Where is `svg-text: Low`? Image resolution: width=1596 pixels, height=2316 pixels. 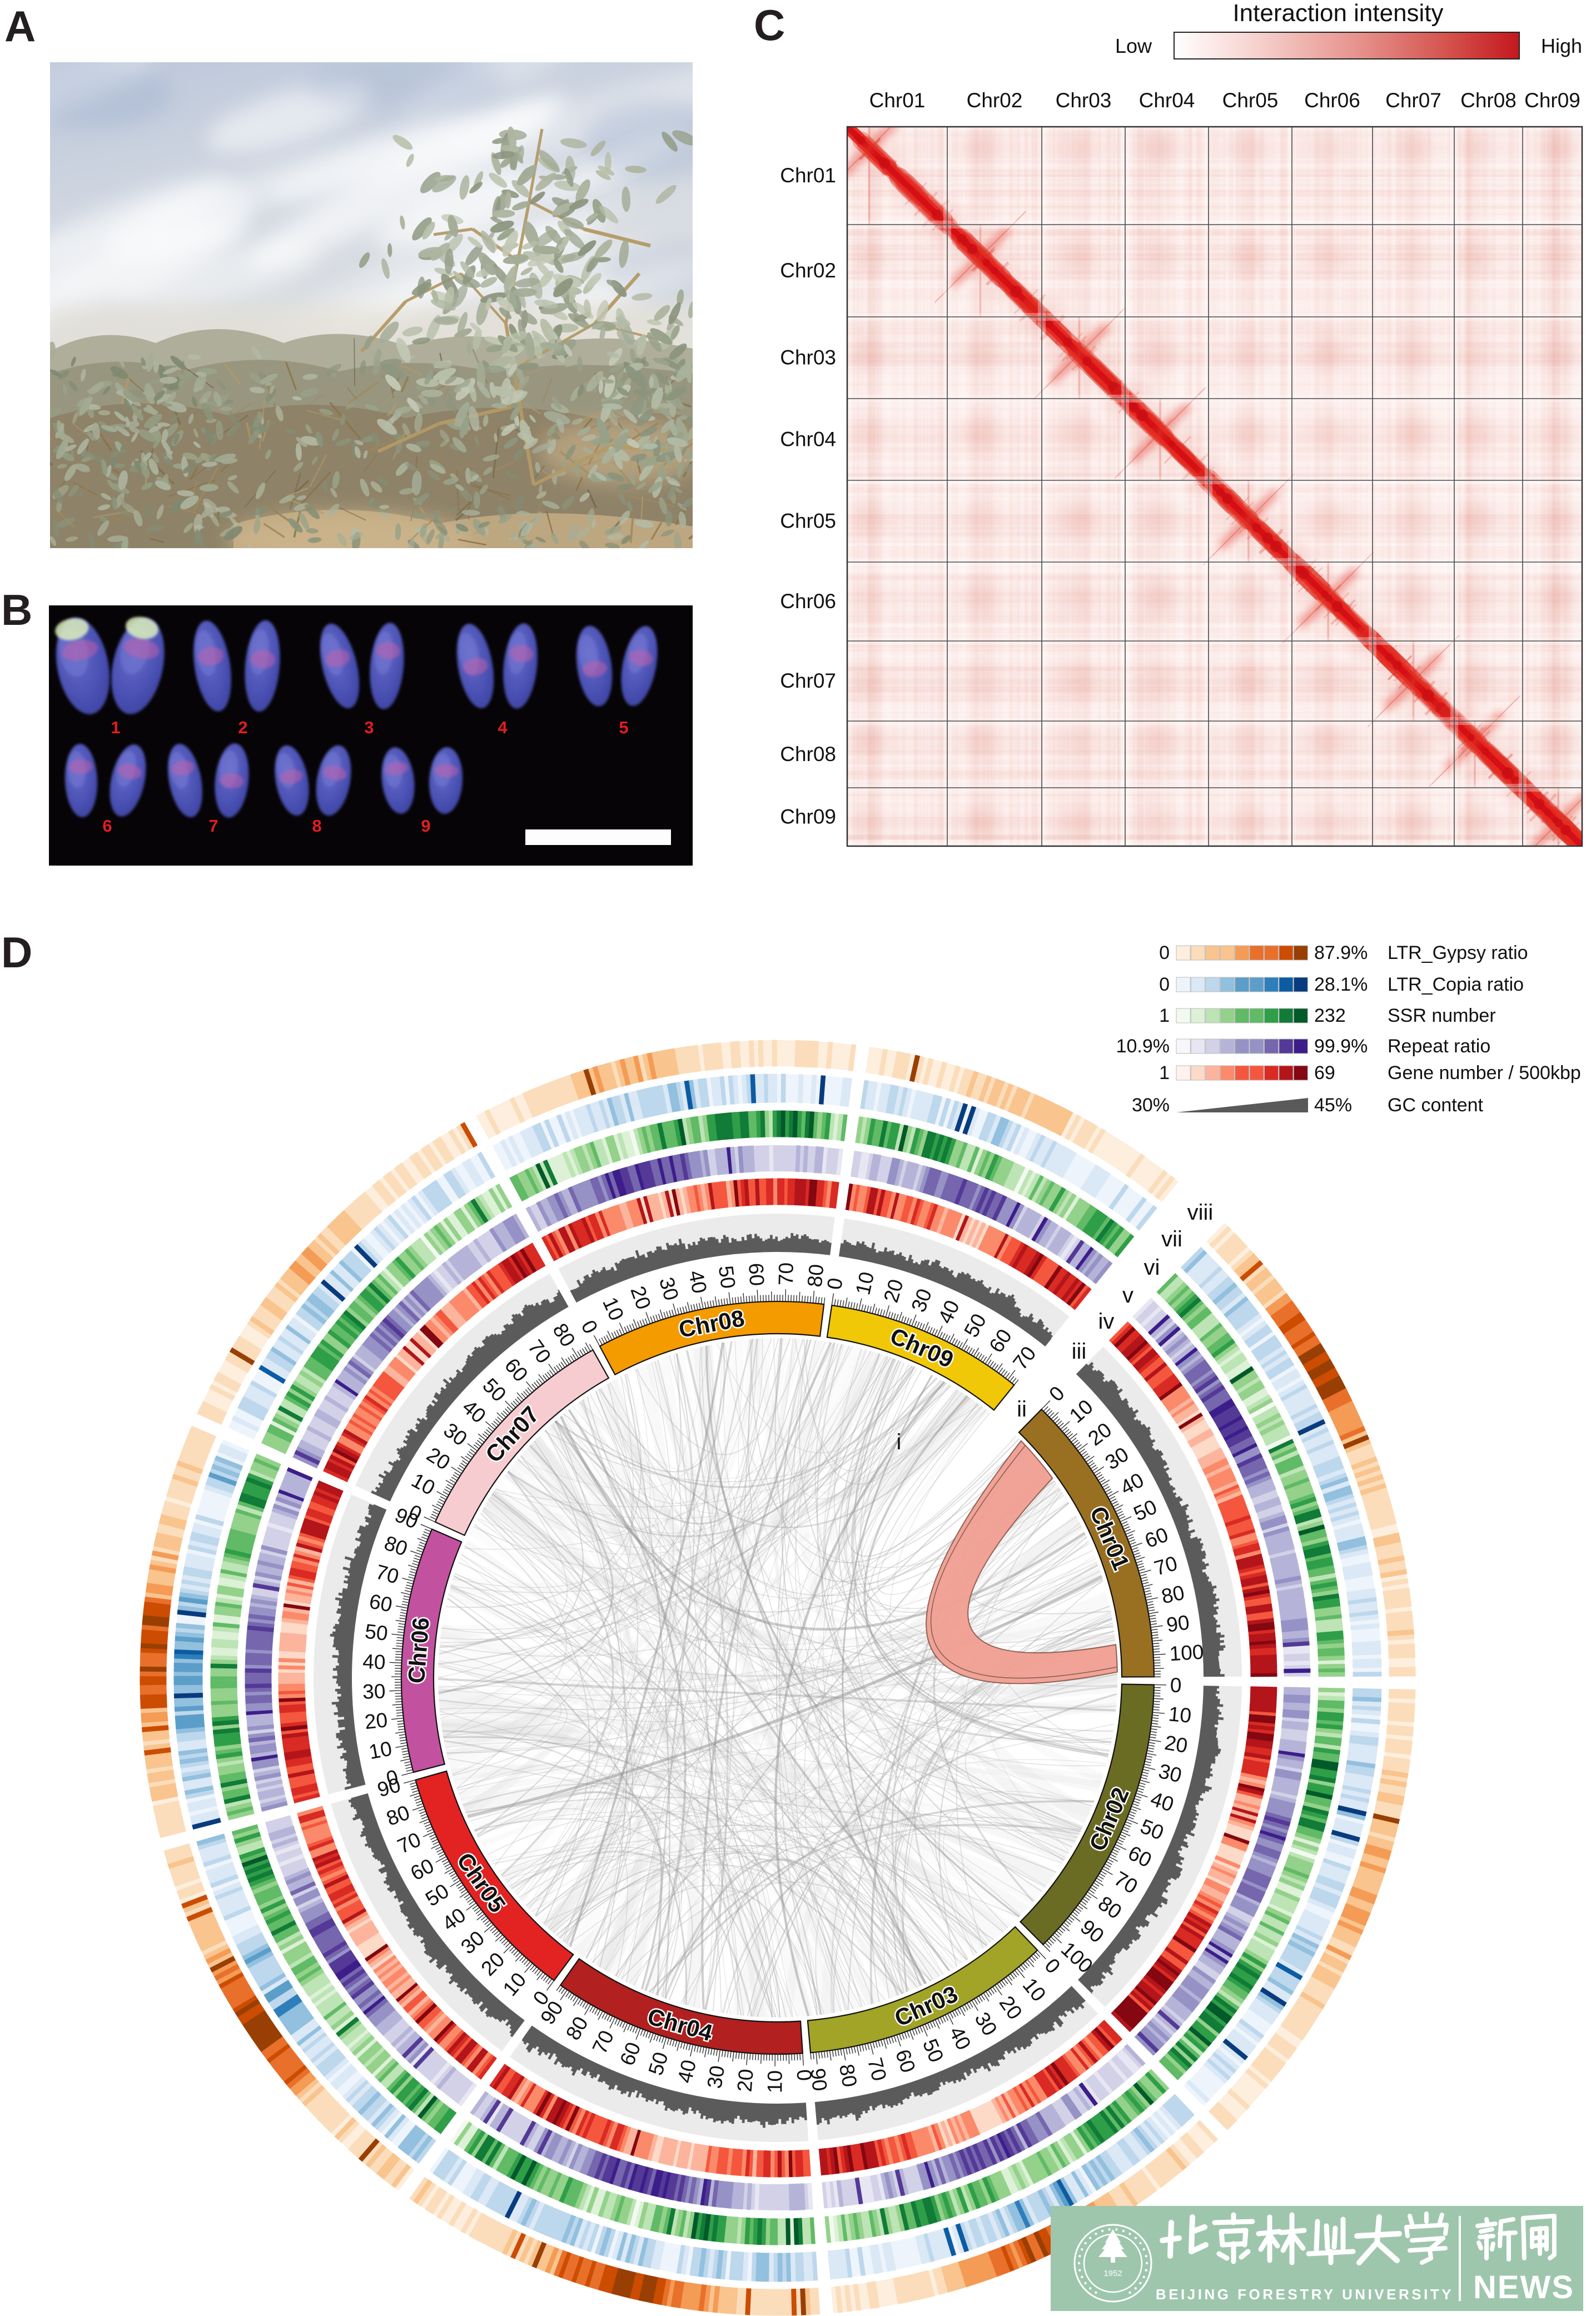
svg-text: Low is located at coordinates (1133, 45).